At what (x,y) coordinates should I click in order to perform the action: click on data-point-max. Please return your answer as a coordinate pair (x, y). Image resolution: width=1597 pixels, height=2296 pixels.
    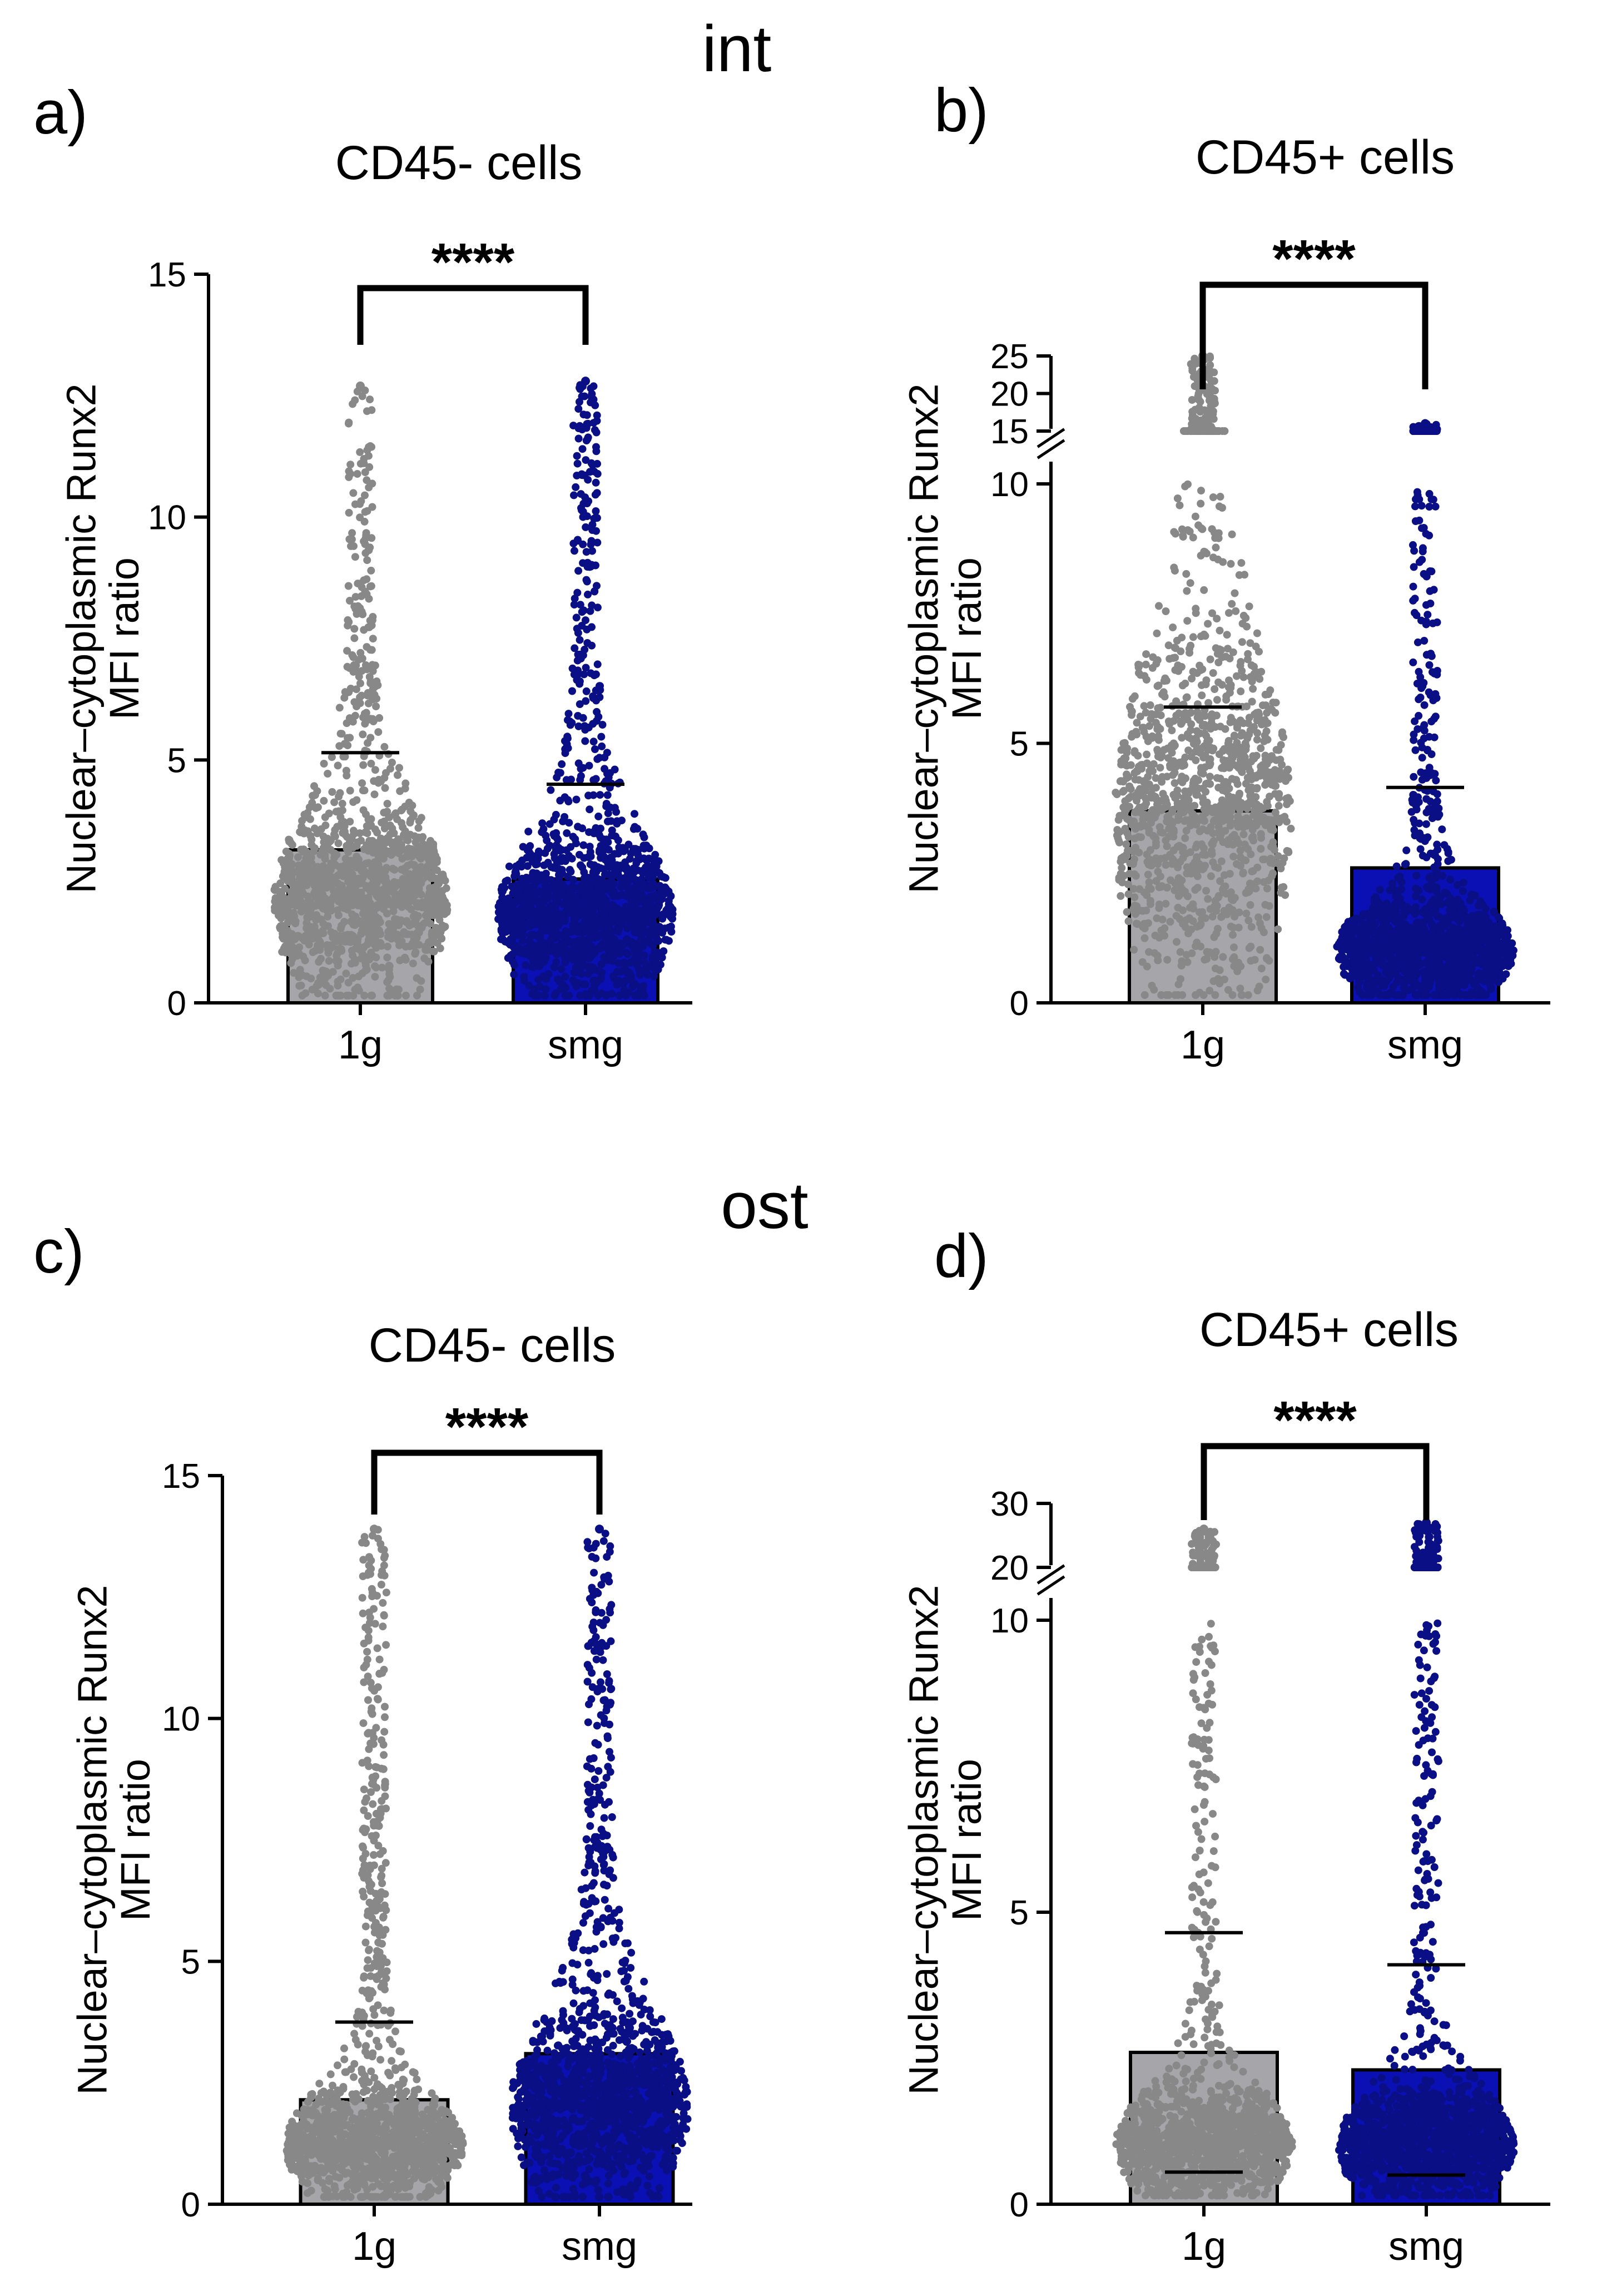
    Looking at the image, I should click on (360, 385).